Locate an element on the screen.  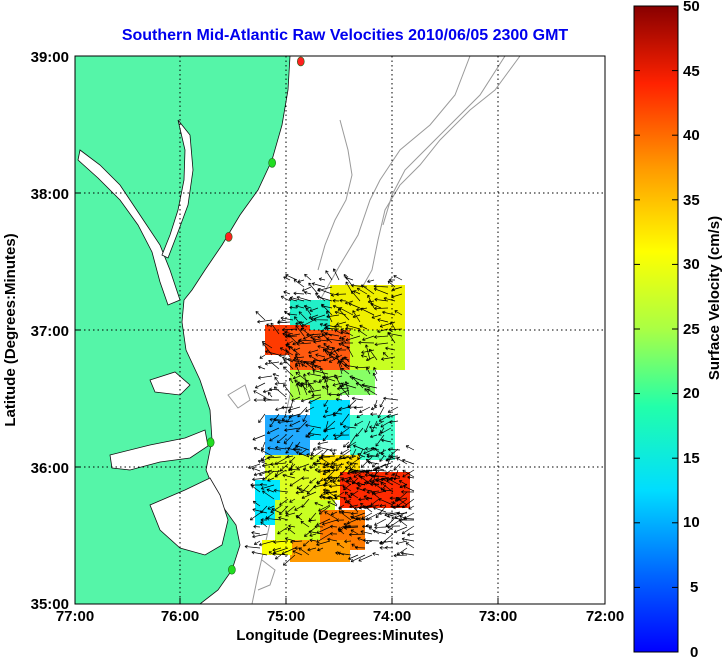
colorbar-tick-label: 5 is located at coordinates (694, 587).